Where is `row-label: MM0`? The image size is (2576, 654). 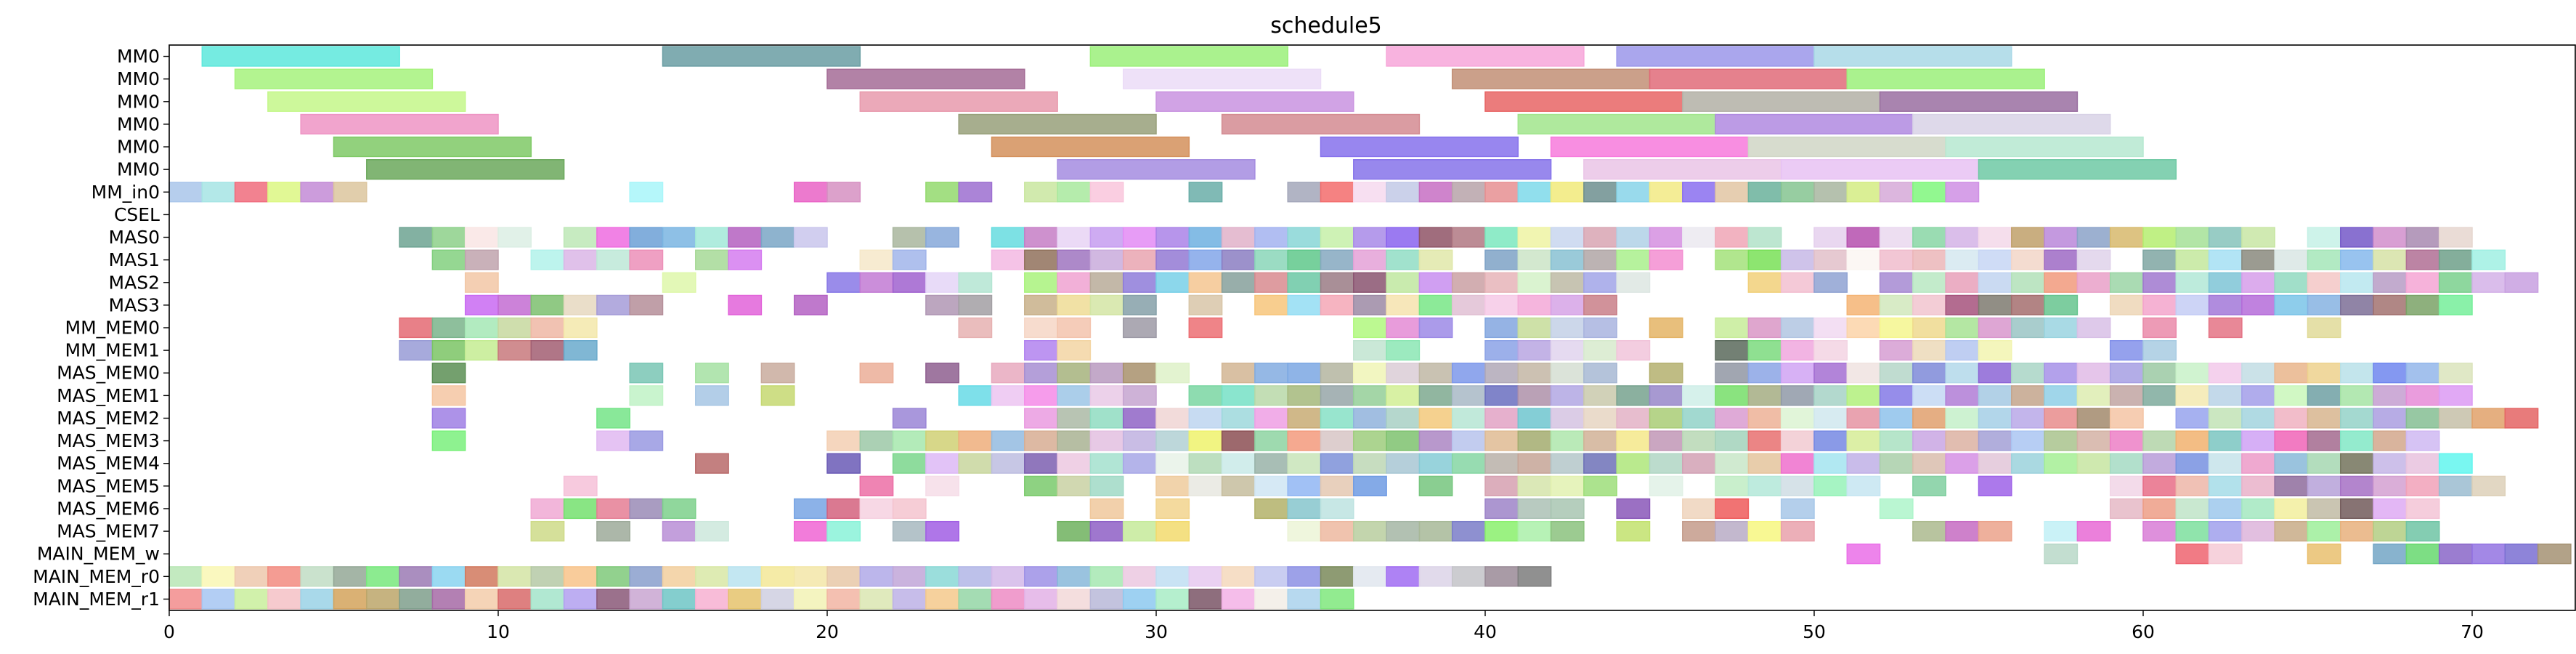 row-label: MM0 is located at coordinates (139, 78).